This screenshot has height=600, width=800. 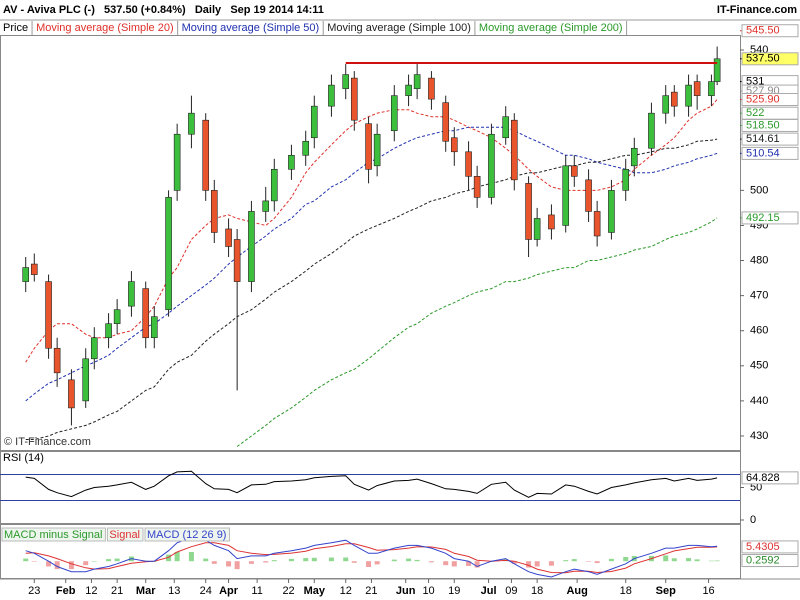 I want to click on x-tick-label: Sep, so click(x=666, y=591).